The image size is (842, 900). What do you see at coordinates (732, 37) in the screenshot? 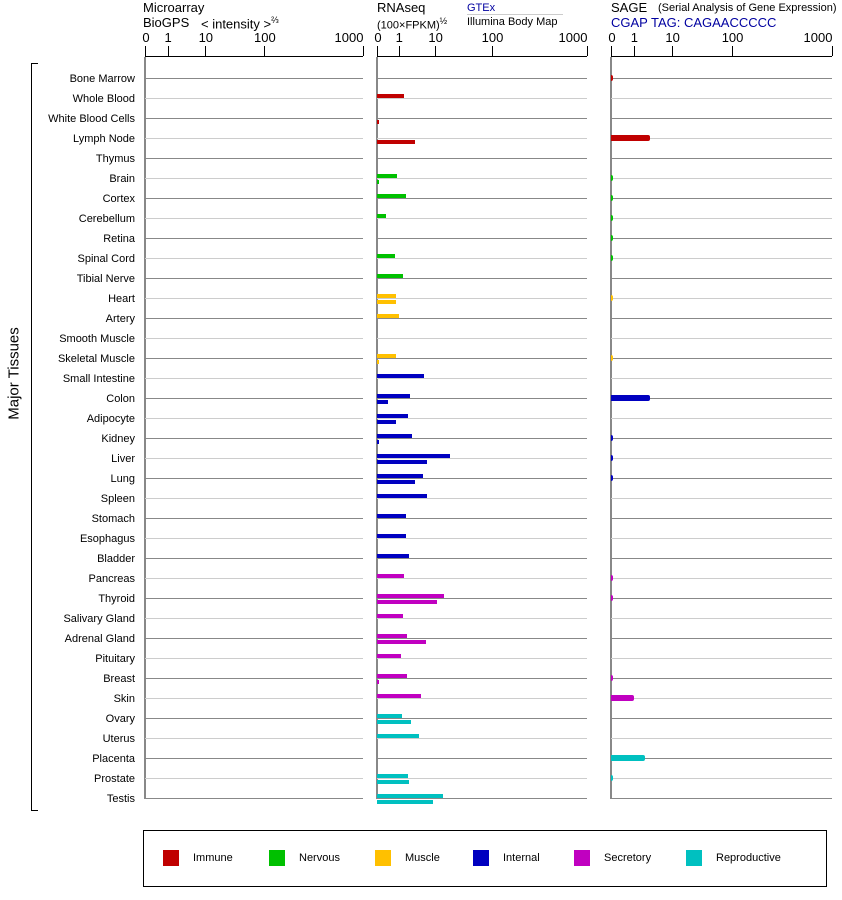
I see `sage-tick-label: 100` at bounding box center [732, 37].